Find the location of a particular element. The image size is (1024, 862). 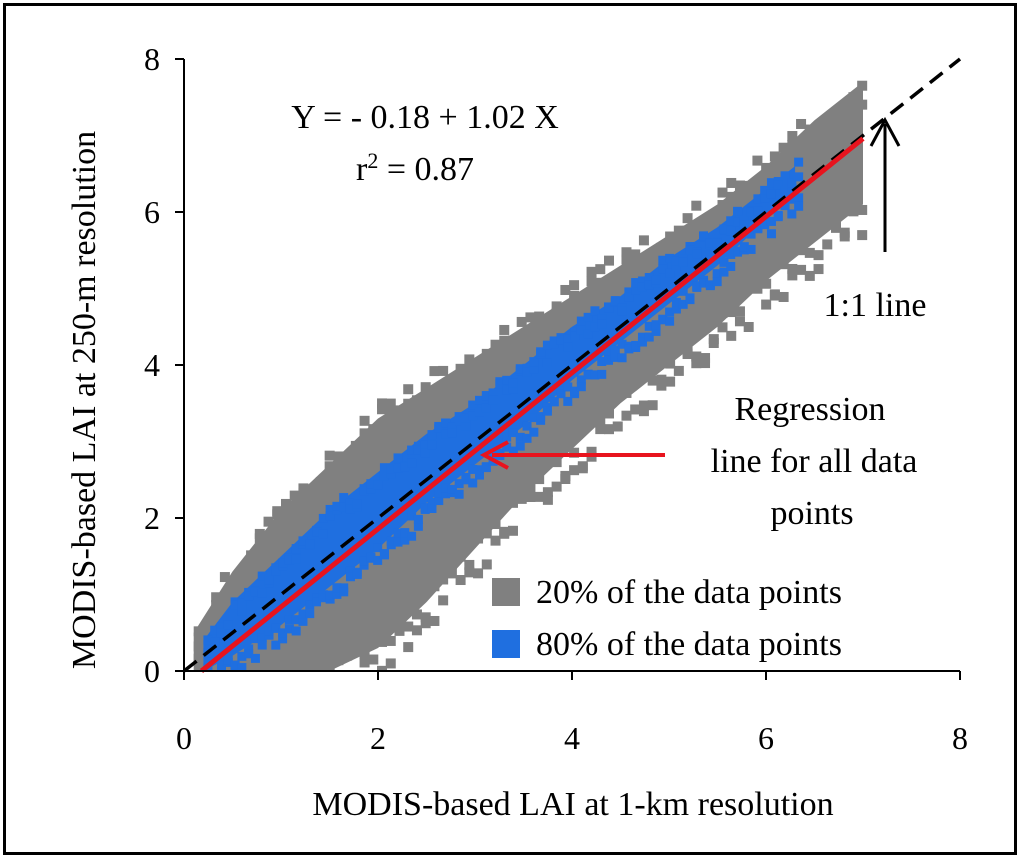

y-tick-label-2: 4 is located at coordinates (152, 365).